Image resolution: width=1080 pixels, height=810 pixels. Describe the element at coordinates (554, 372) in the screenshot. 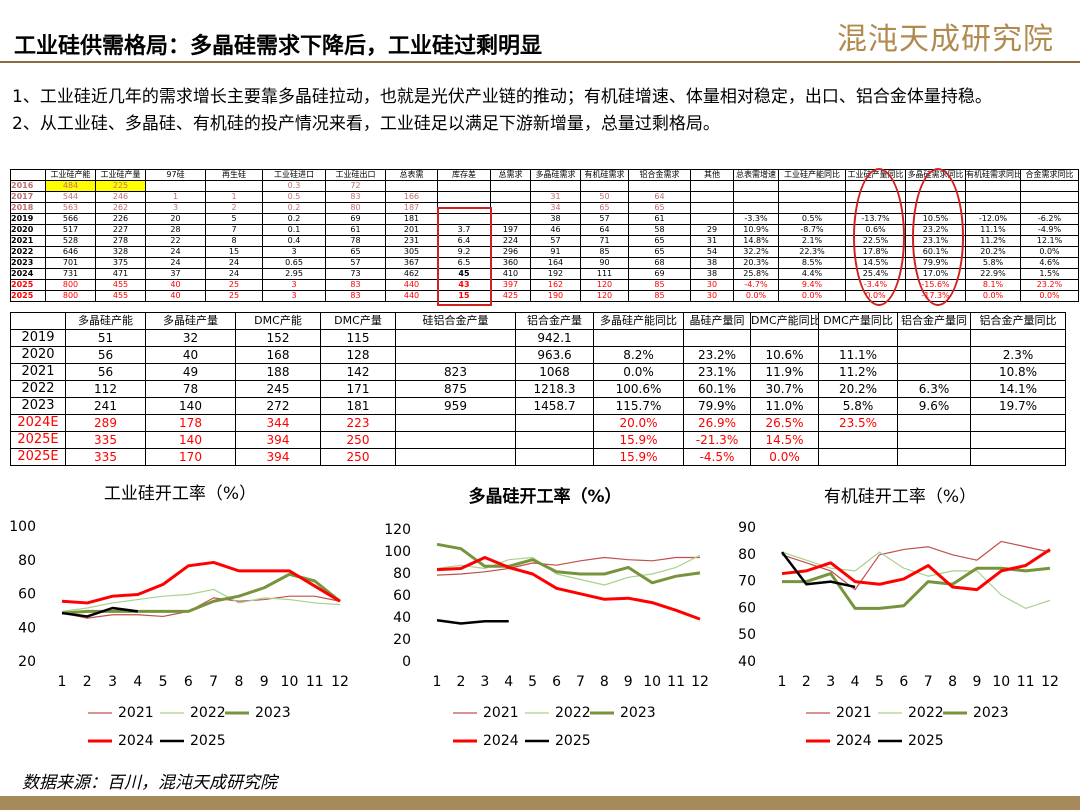

I see `cell: 1068` at that location.